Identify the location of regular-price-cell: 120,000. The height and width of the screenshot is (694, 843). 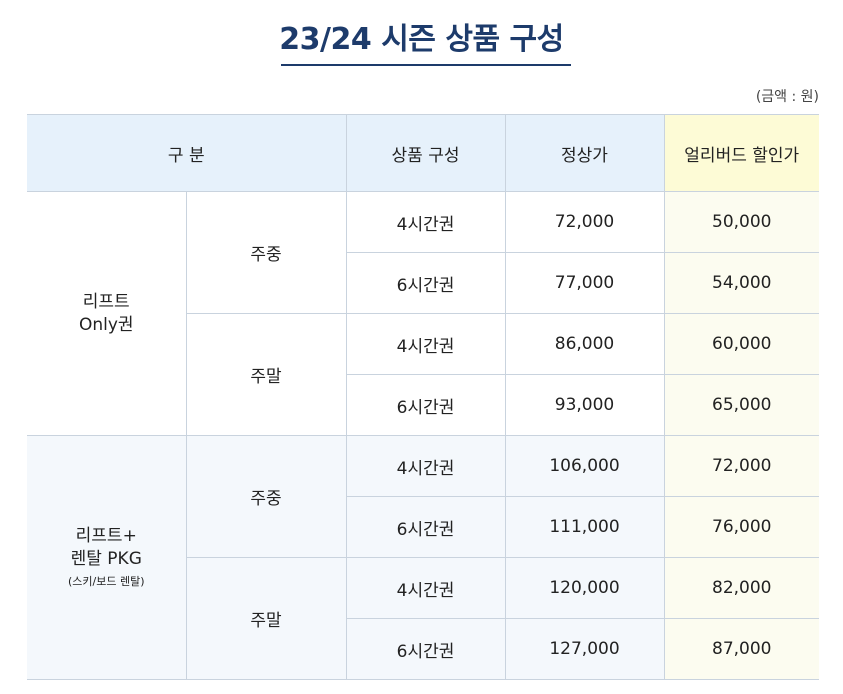
(584, 588).